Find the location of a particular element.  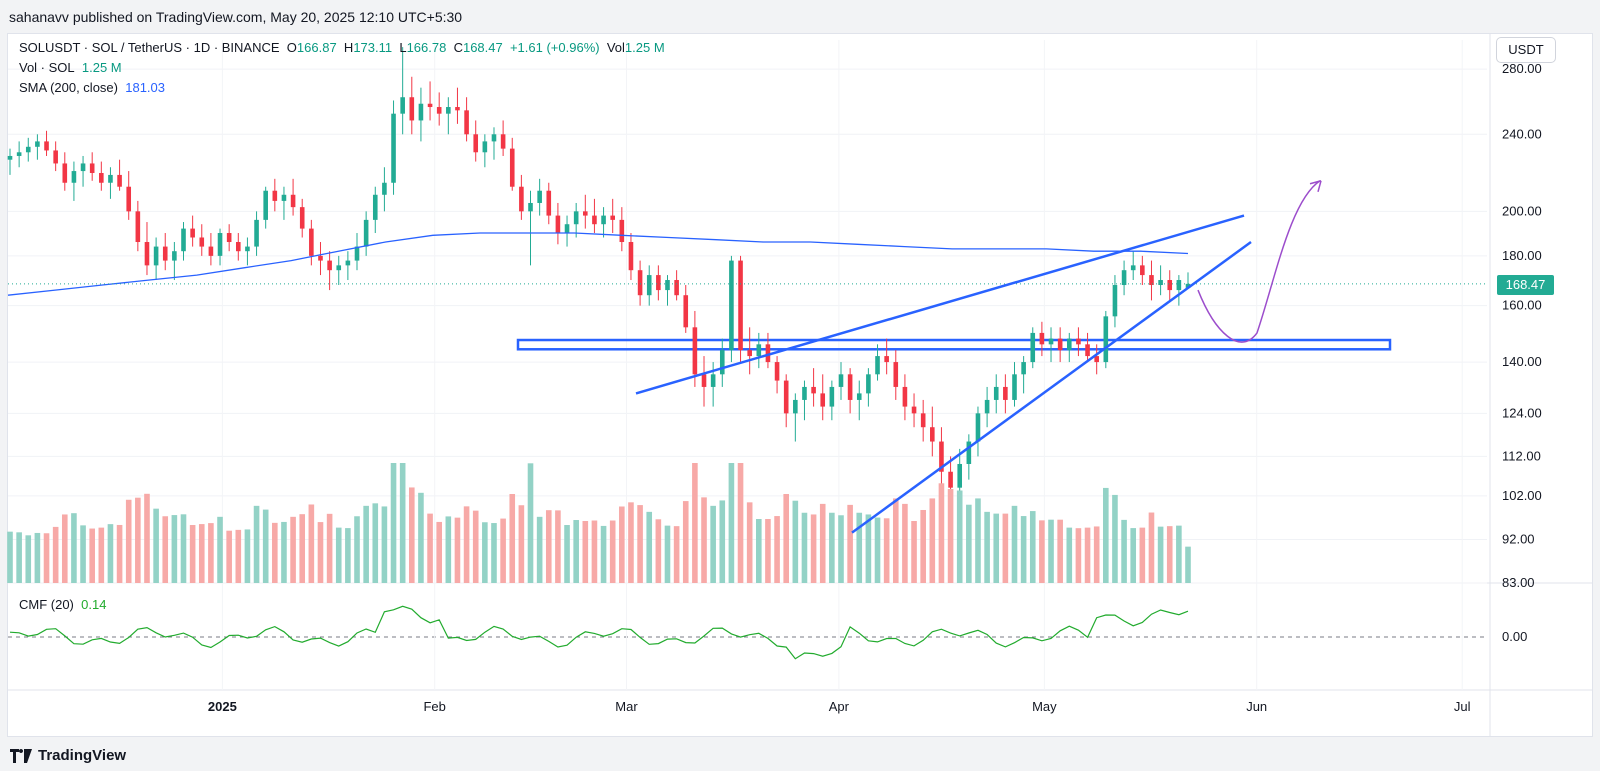

legend-close: 168.47 is located at coordinates (482, 47).